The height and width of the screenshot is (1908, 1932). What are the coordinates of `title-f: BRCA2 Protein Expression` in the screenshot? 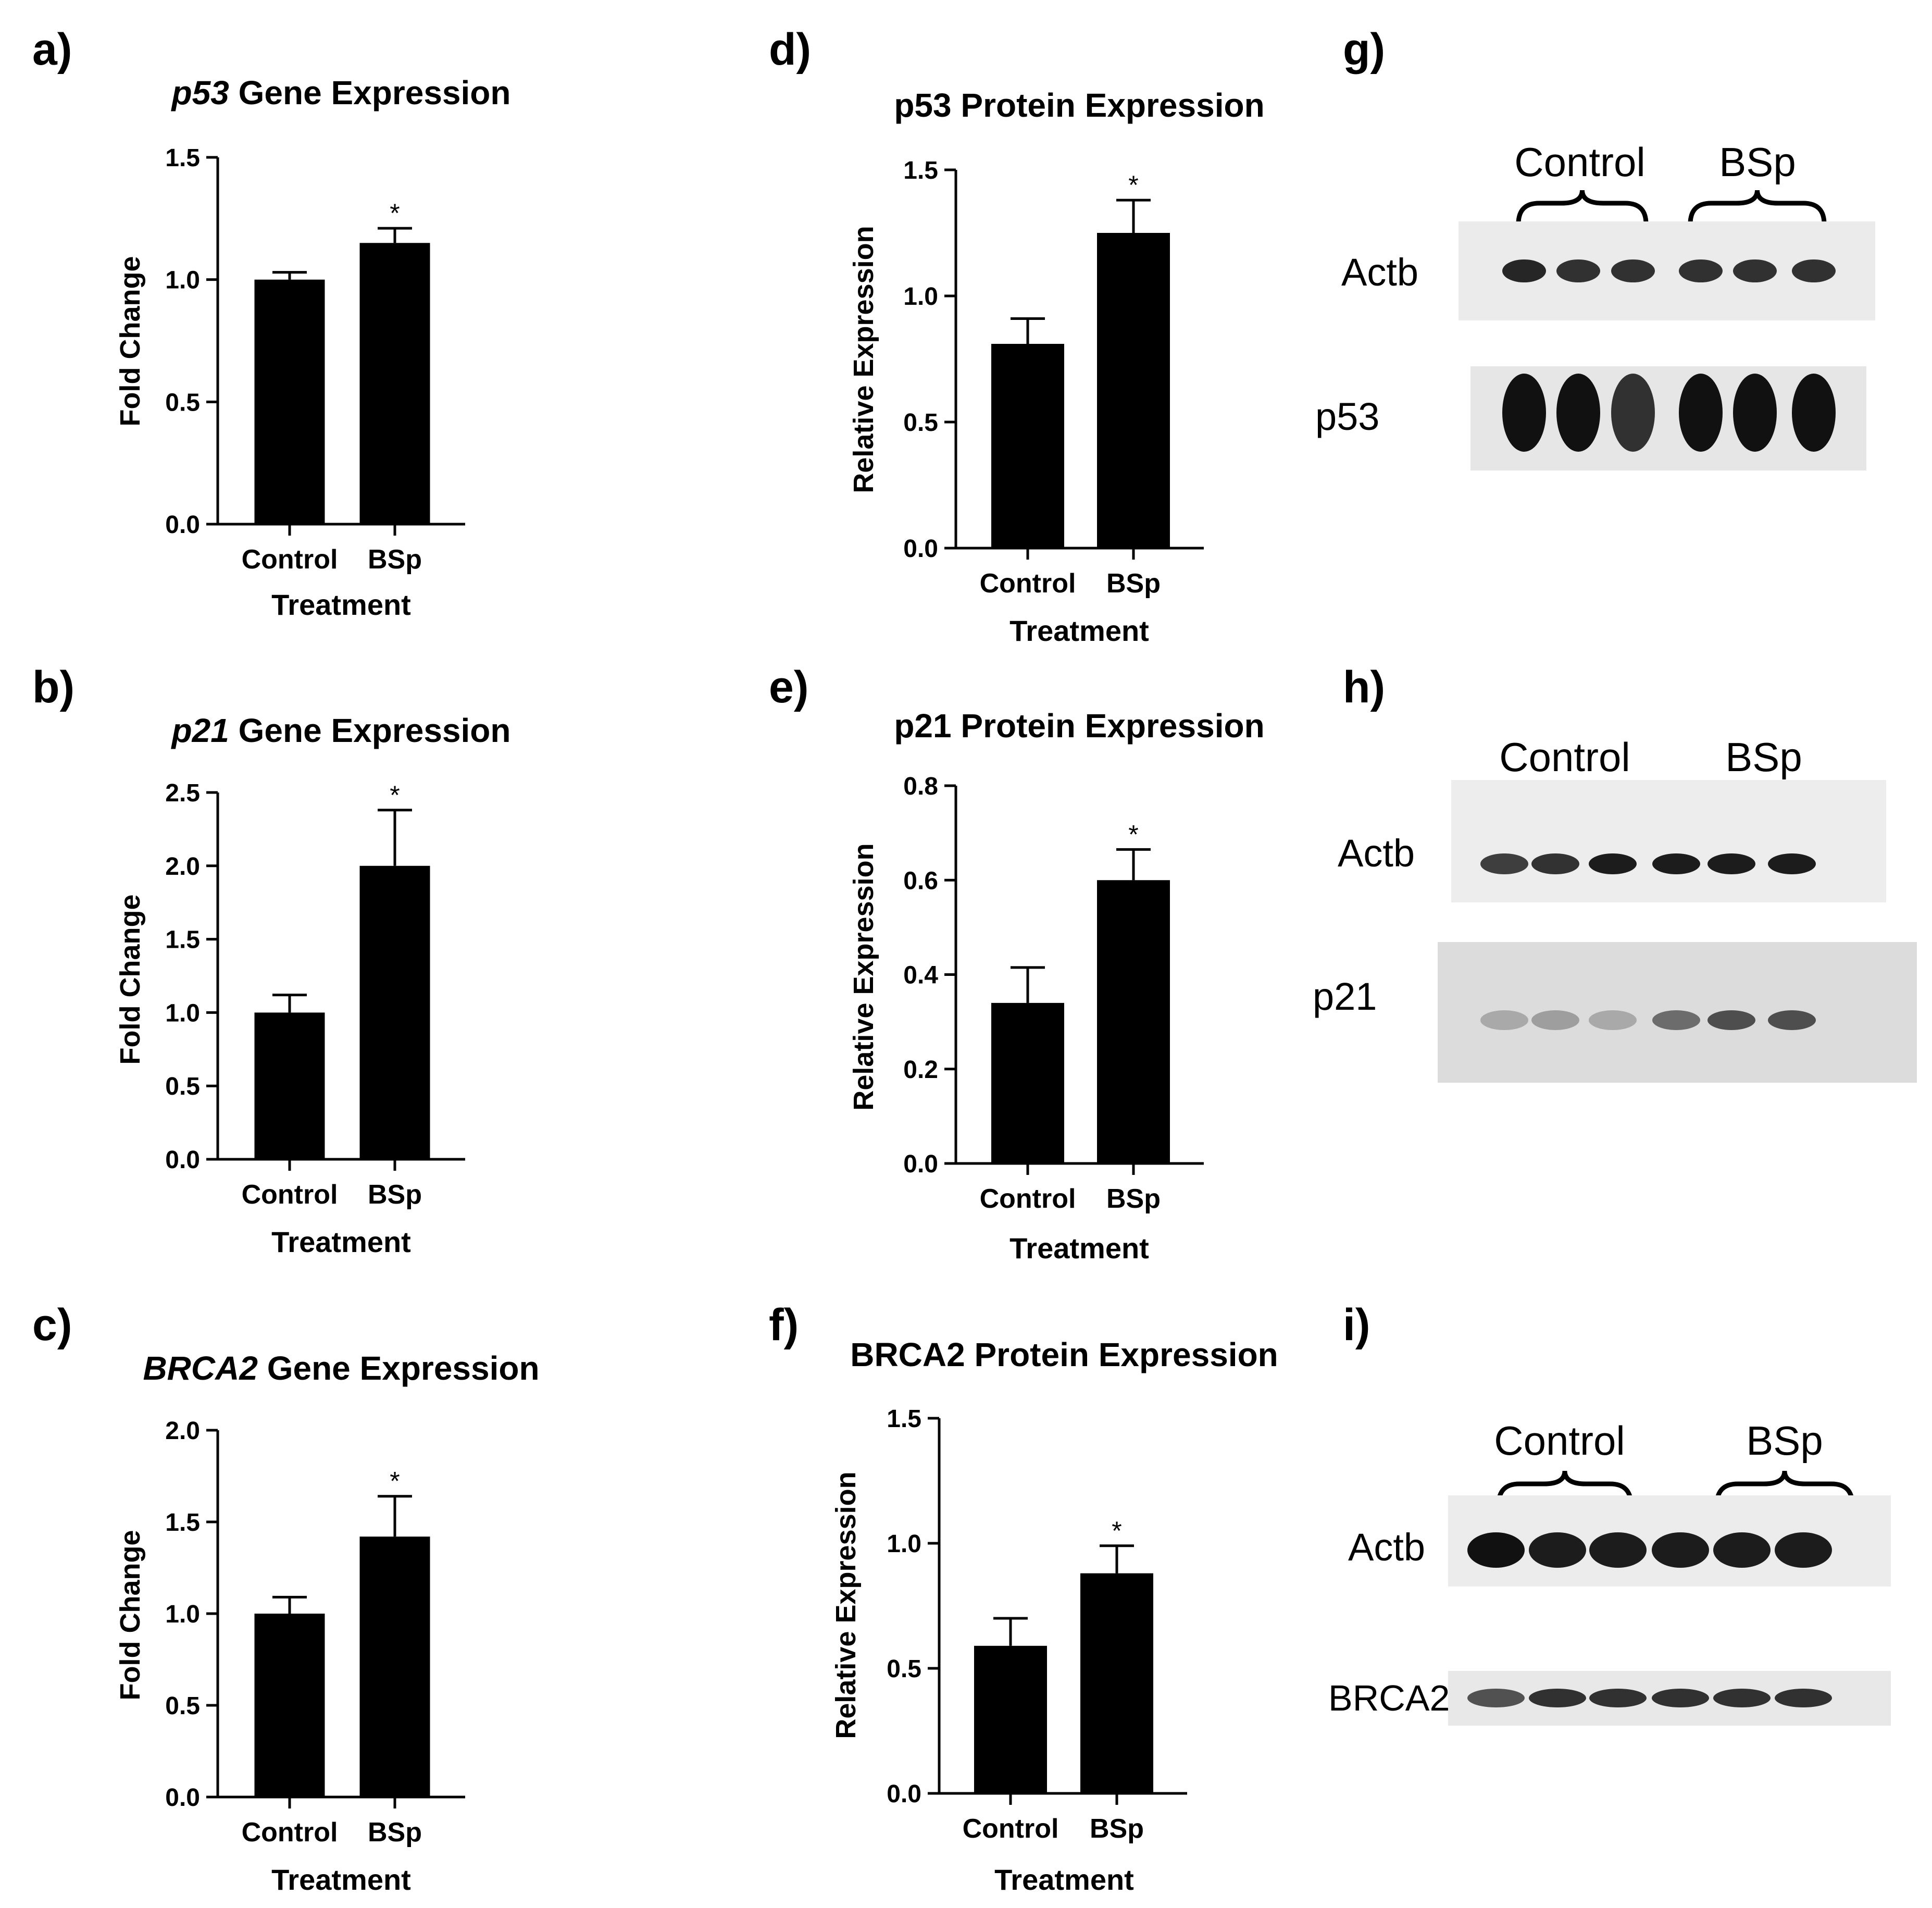 It's located at (1064, 1354).